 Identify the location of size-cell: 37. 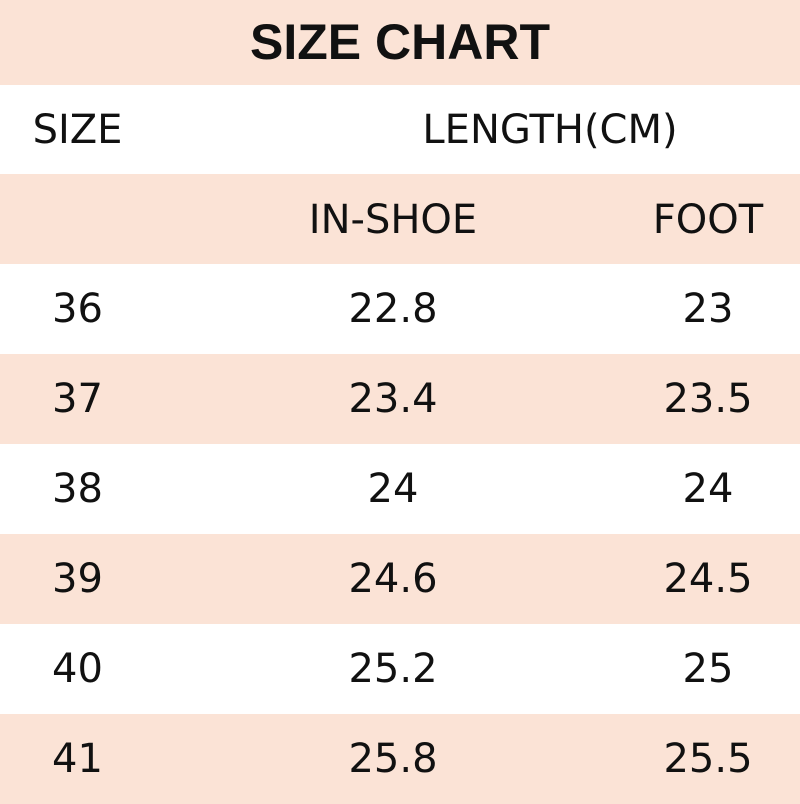
(77, 399).